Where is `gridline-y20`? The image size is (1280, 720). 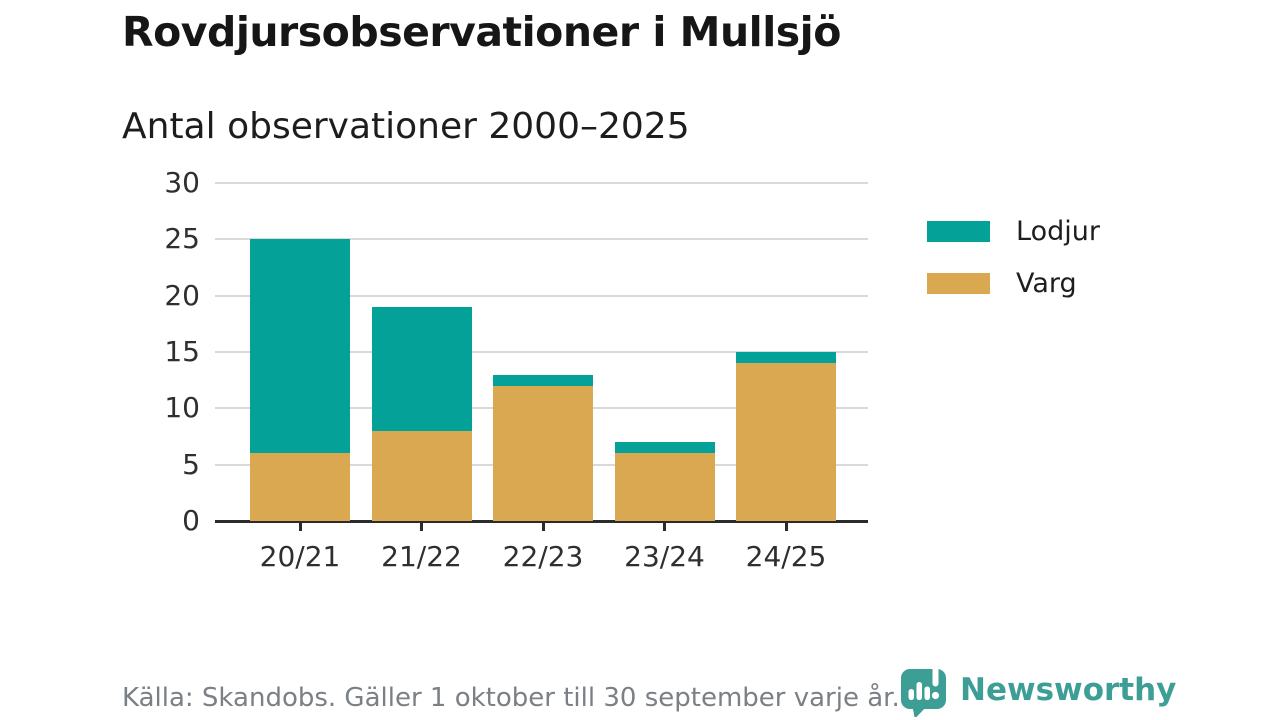 gridline-y20 is located at coordinates (541, 295).